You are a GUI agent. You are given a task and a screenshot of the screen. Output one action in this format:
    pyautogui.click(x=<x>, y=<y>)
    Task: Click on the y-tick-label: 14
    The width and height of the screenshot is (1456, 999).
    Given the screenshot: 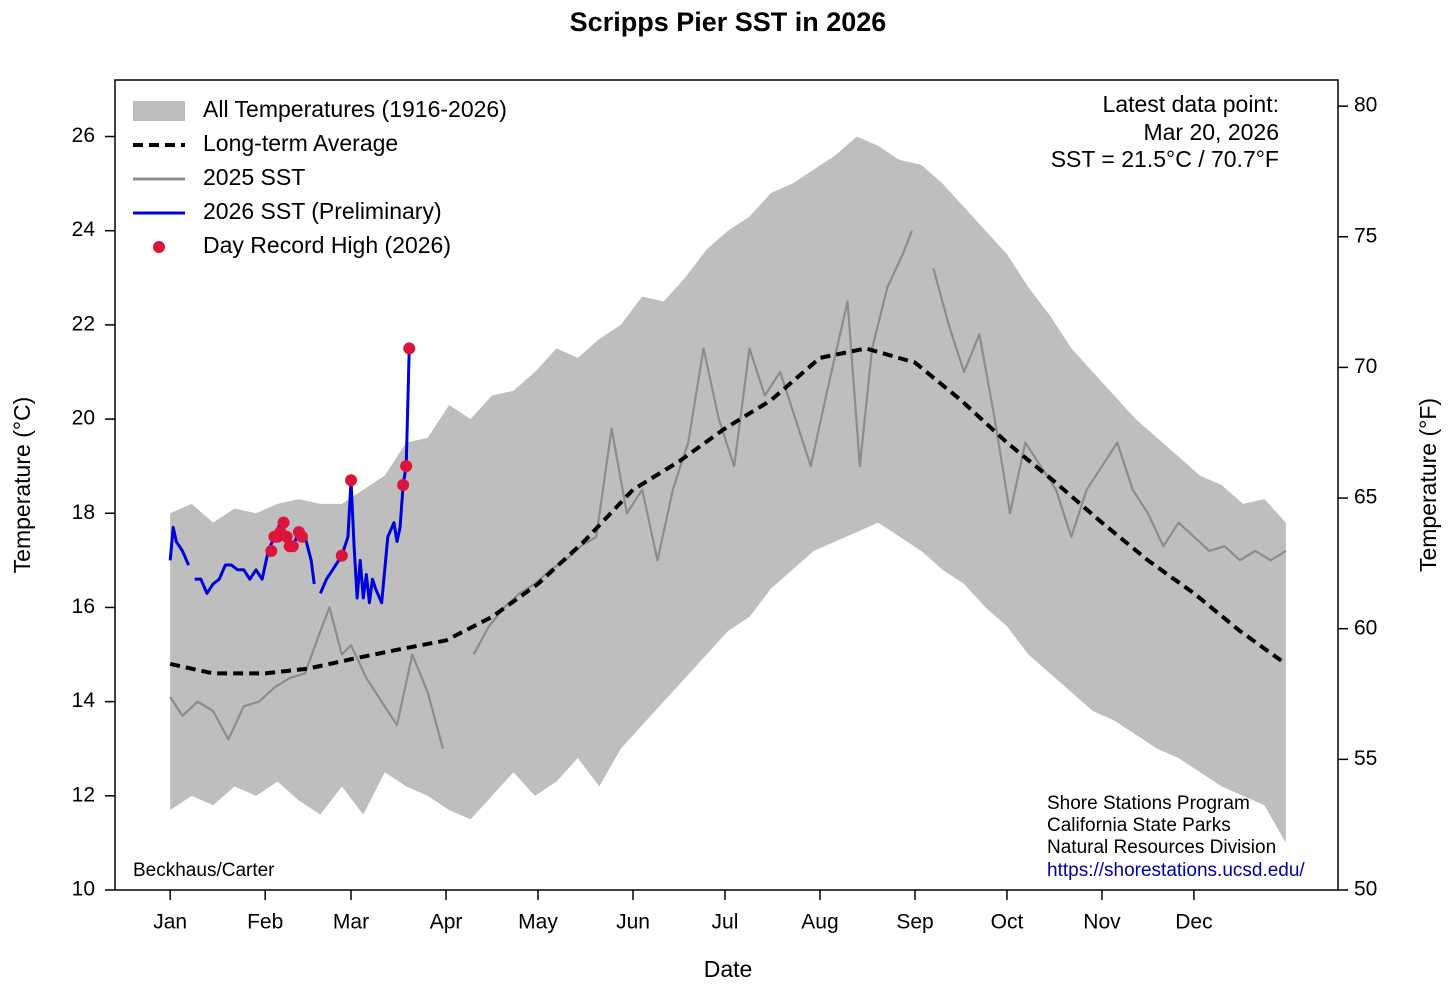 What is the action you would take?
    pyautogui.click(x=84, y=700)
    